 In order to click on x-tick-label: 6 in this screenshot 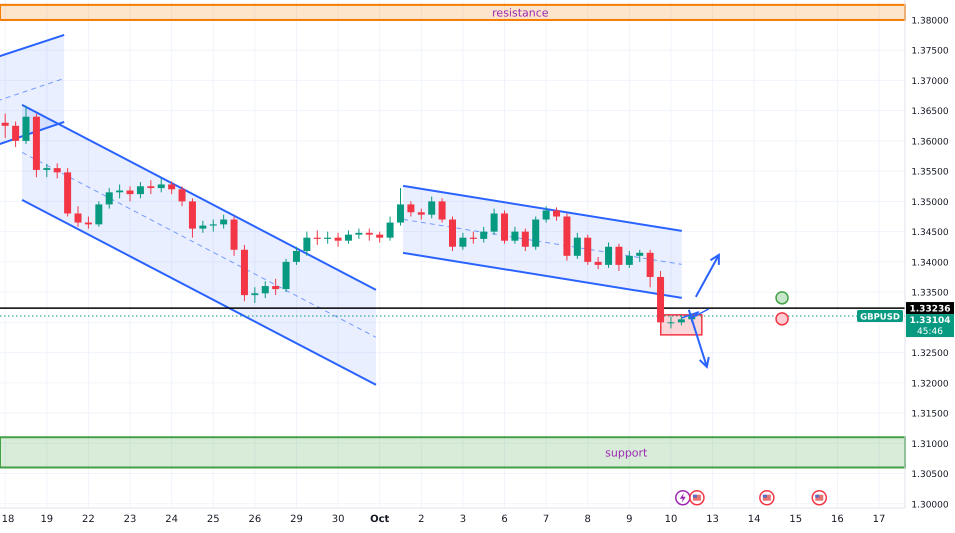, I will do `click(504, 519)`.